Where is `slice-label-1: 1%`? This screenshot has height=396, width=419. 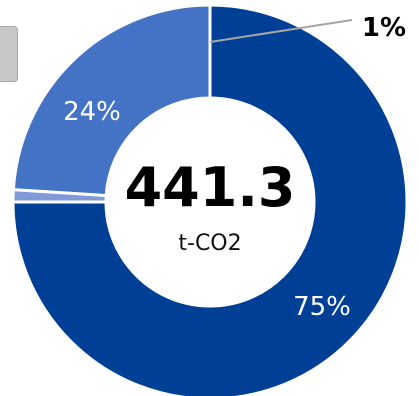 slice-label-1: 1% is located at coordinates (384, 28).